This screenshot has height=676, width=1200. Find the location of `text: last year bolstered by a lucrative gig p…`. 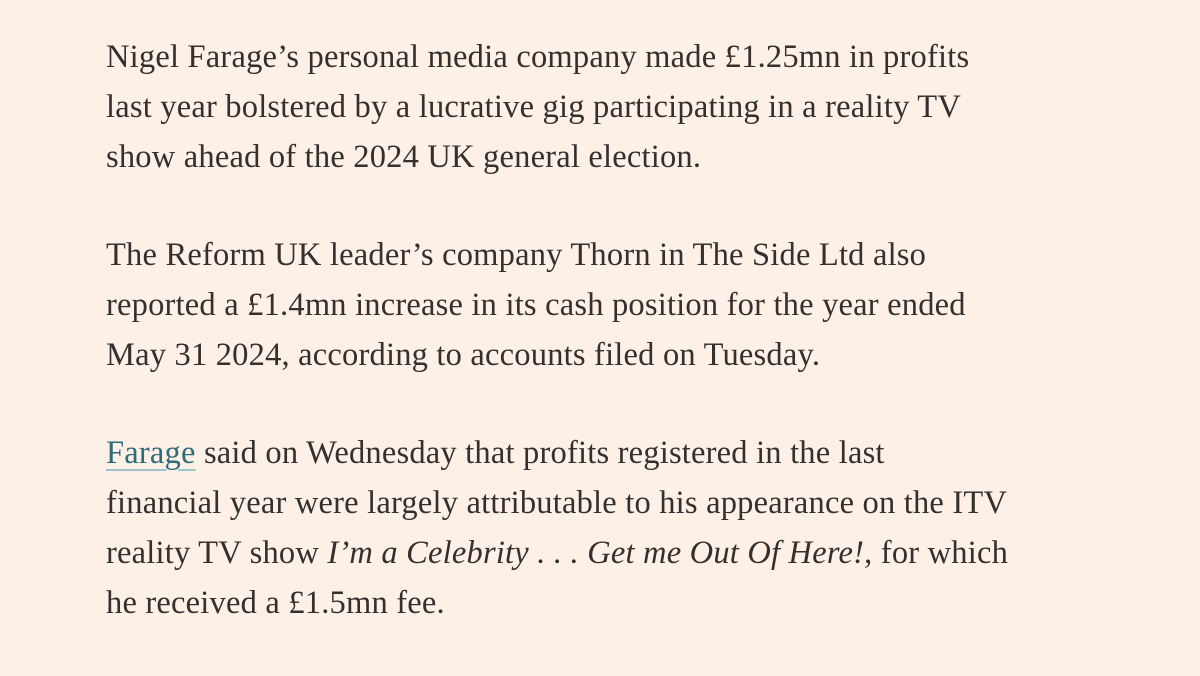

text: last year bolstered by a lucrative gig p… is located at coordinates (533, 107).